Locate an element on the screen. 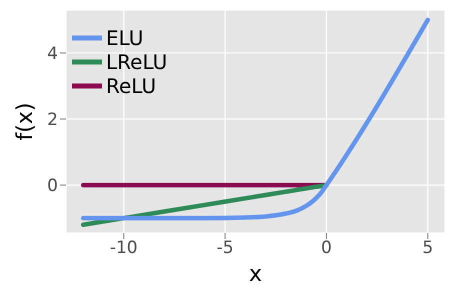  x-tick-label: 0 is located at coordinates (326, 248).